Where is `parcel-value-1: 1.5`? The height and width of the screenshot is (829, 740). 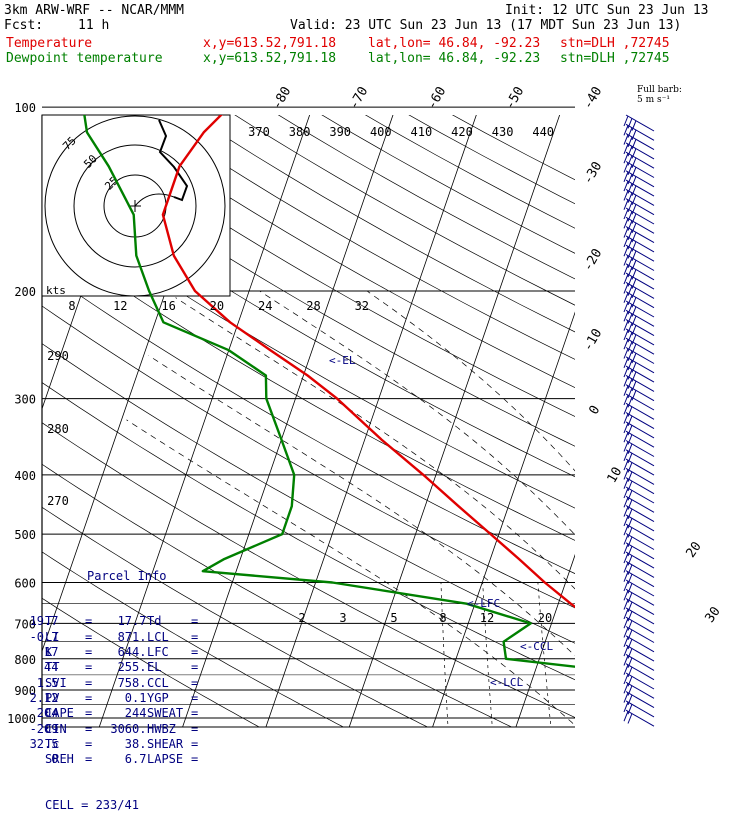 parcel-value-1: 1.5 is located at coordinates (48, 683).